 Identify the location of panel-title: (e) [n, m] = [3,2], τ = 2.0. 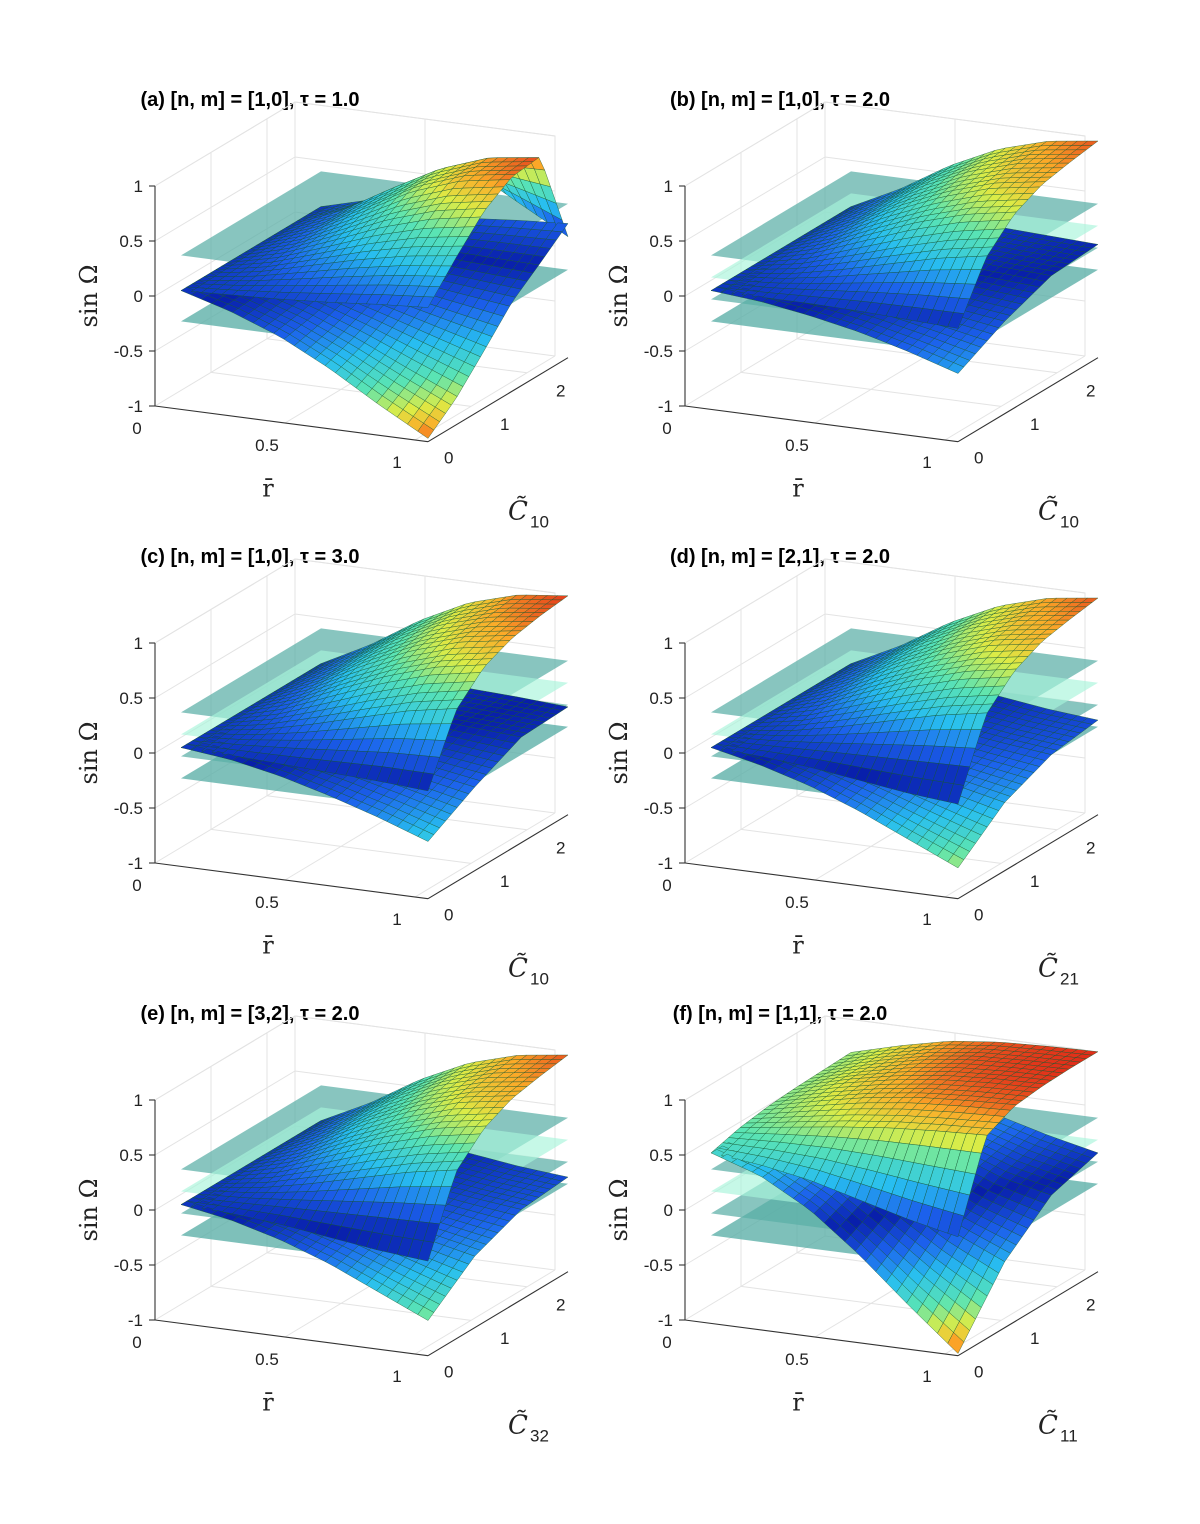
(250, 1014).